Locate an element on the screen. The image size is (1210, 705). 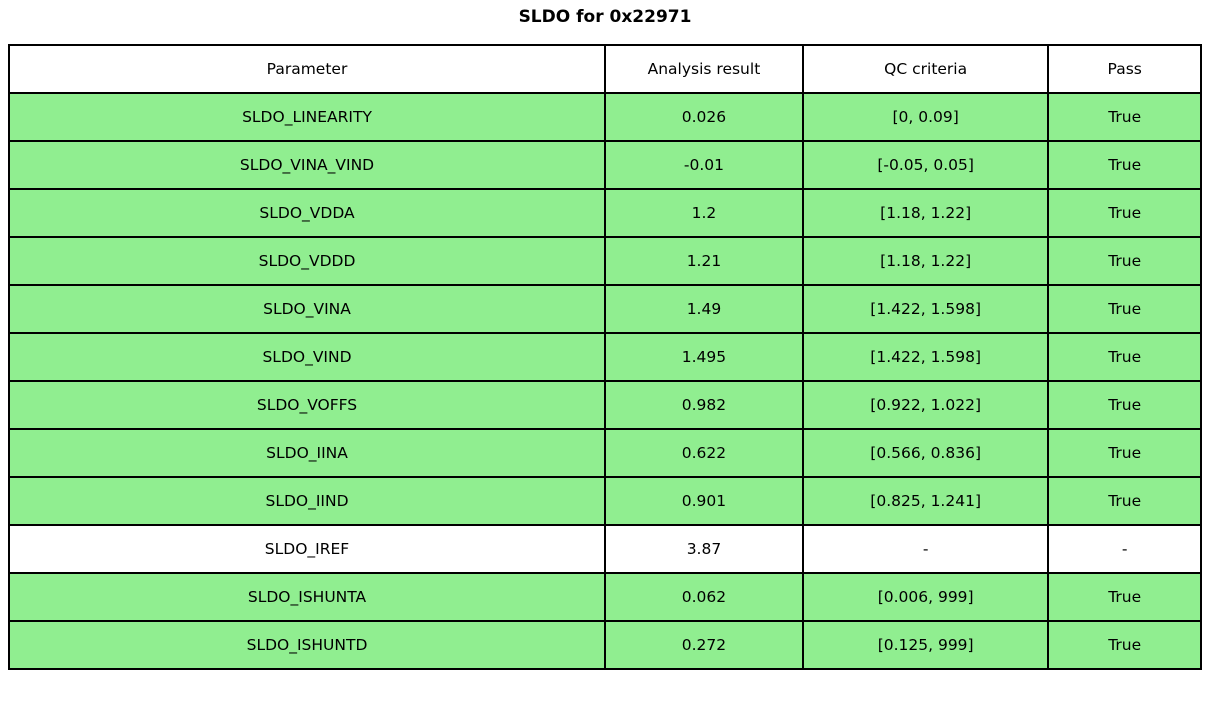
col-header-parameter: Parameter is located at coordinates (307, 69).